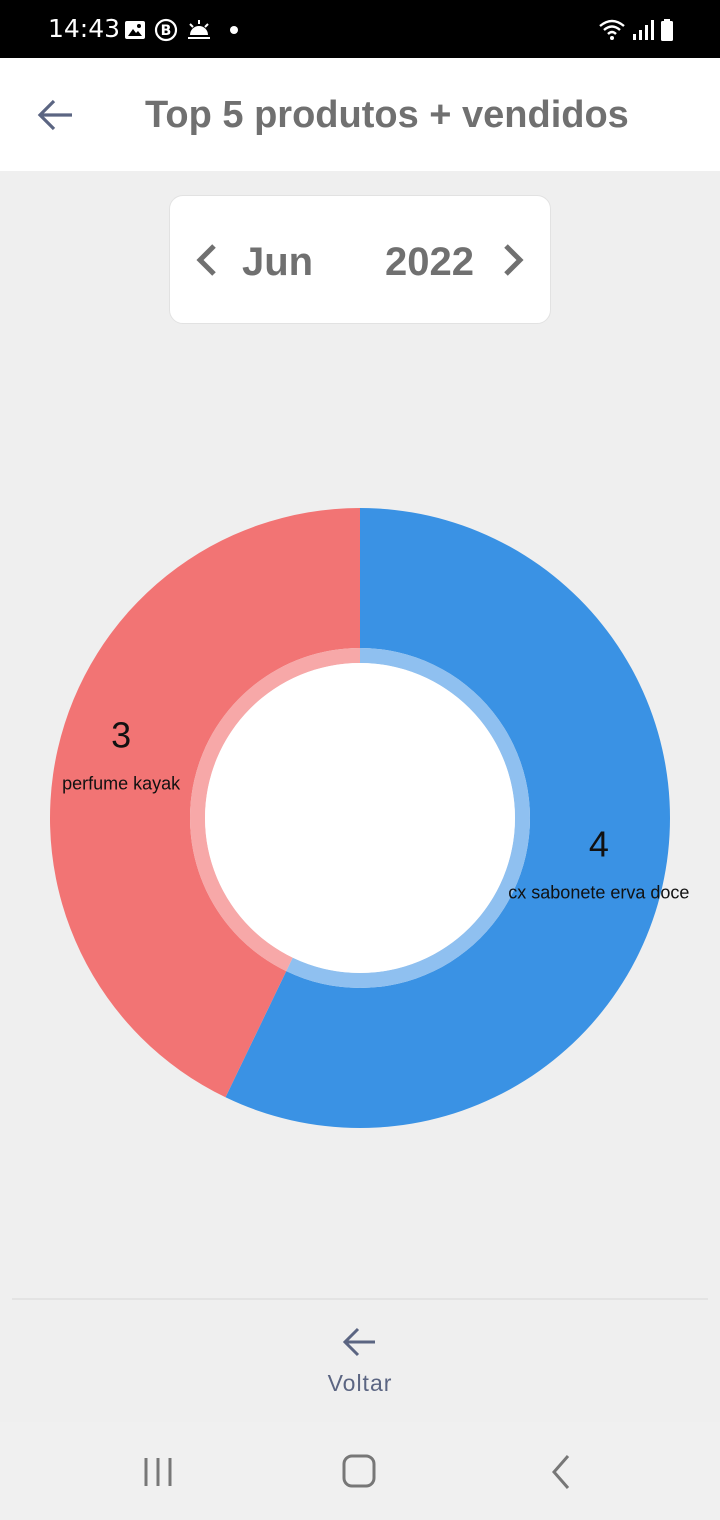 This screenshot has width=720, height=1520. I want to click on image-icon, so click(135, 30).